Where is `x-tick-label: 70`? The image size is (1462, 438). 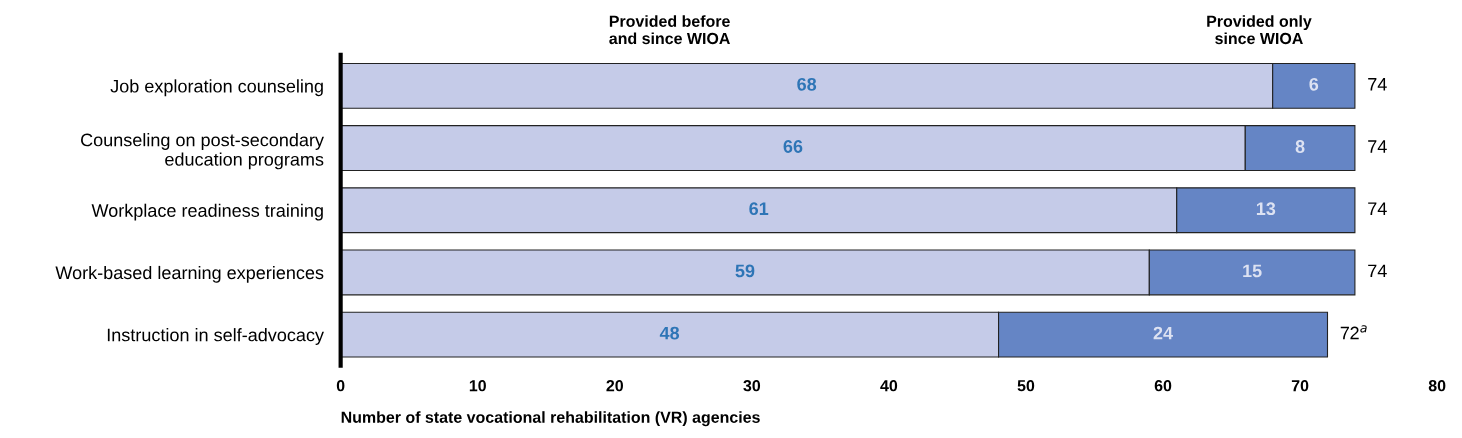 x-tick-label: 70 is located at coordinates (1300, 386).